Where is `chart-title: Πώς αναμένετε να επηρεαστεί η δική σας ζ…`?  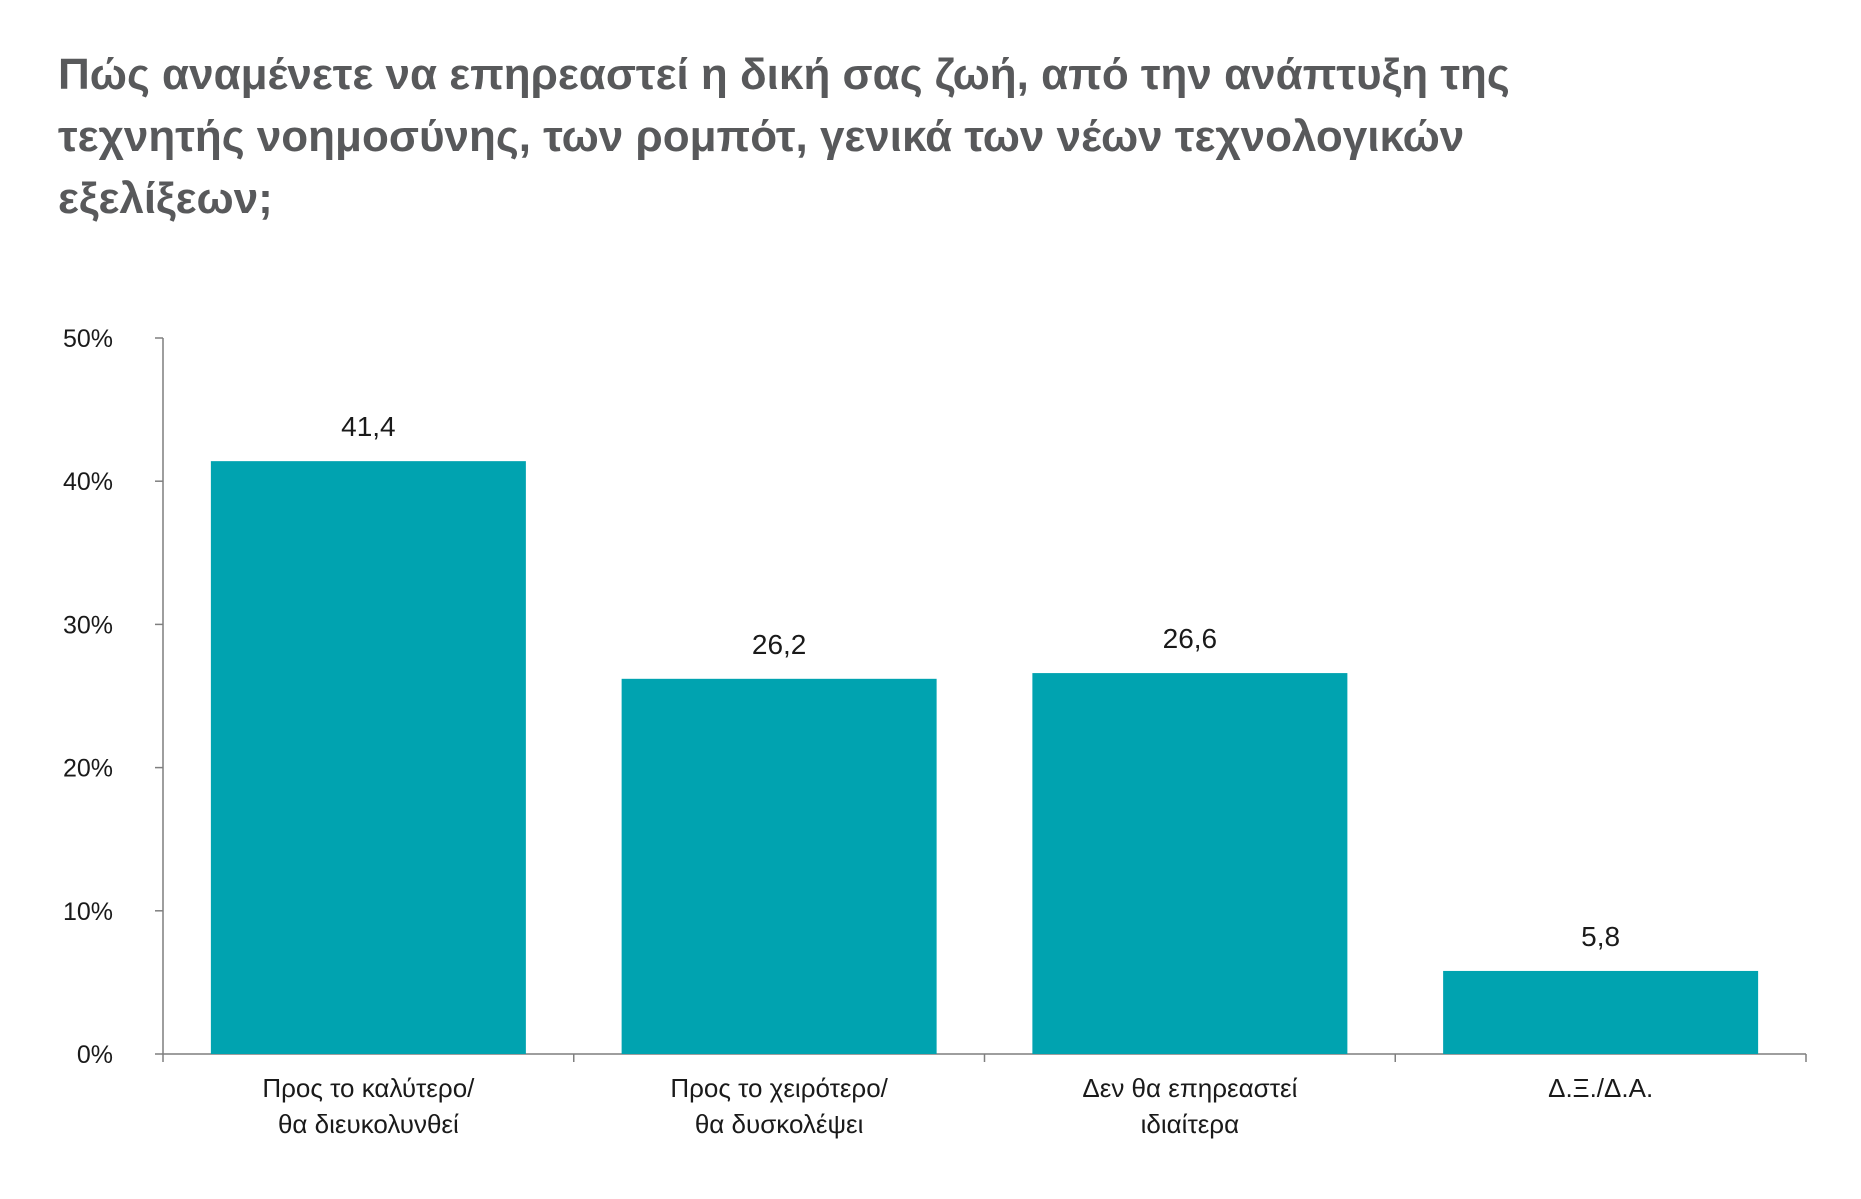
chart-title: Πώς αναμένετε να επηρεαστεί η δική σας ζ… is located at coordinates (838, 137).